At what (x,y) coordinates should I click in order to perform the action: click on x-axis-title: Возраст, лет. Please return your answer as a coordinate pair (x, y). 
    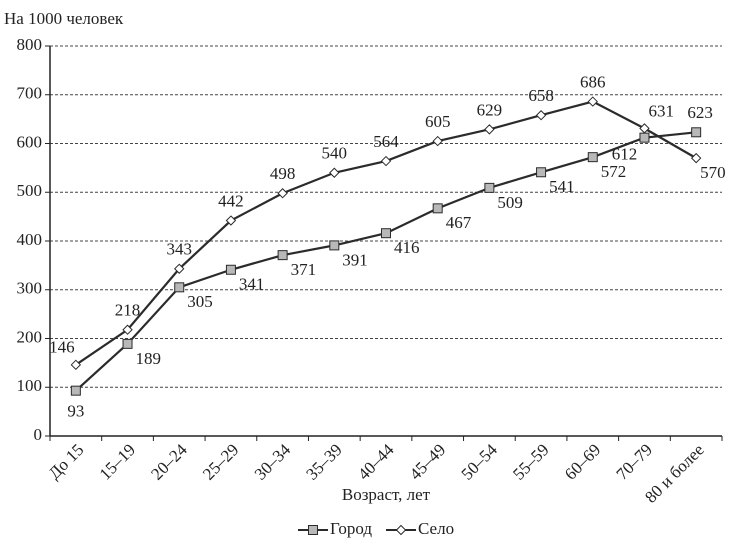
    Looking at the image, I should click on (386, 494).